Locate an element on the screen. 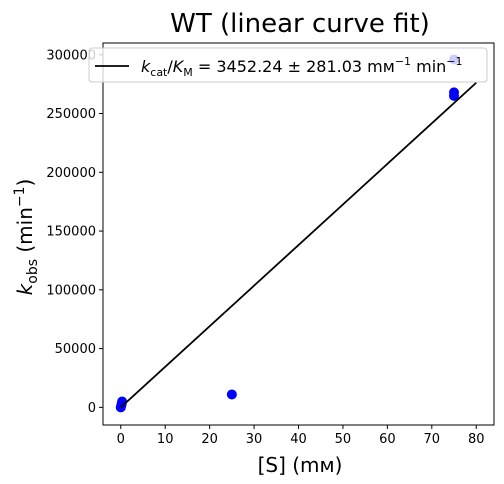 The height and width of the screenshot is (484, 504). legend-mid: min is located at coordinates (428, 66).